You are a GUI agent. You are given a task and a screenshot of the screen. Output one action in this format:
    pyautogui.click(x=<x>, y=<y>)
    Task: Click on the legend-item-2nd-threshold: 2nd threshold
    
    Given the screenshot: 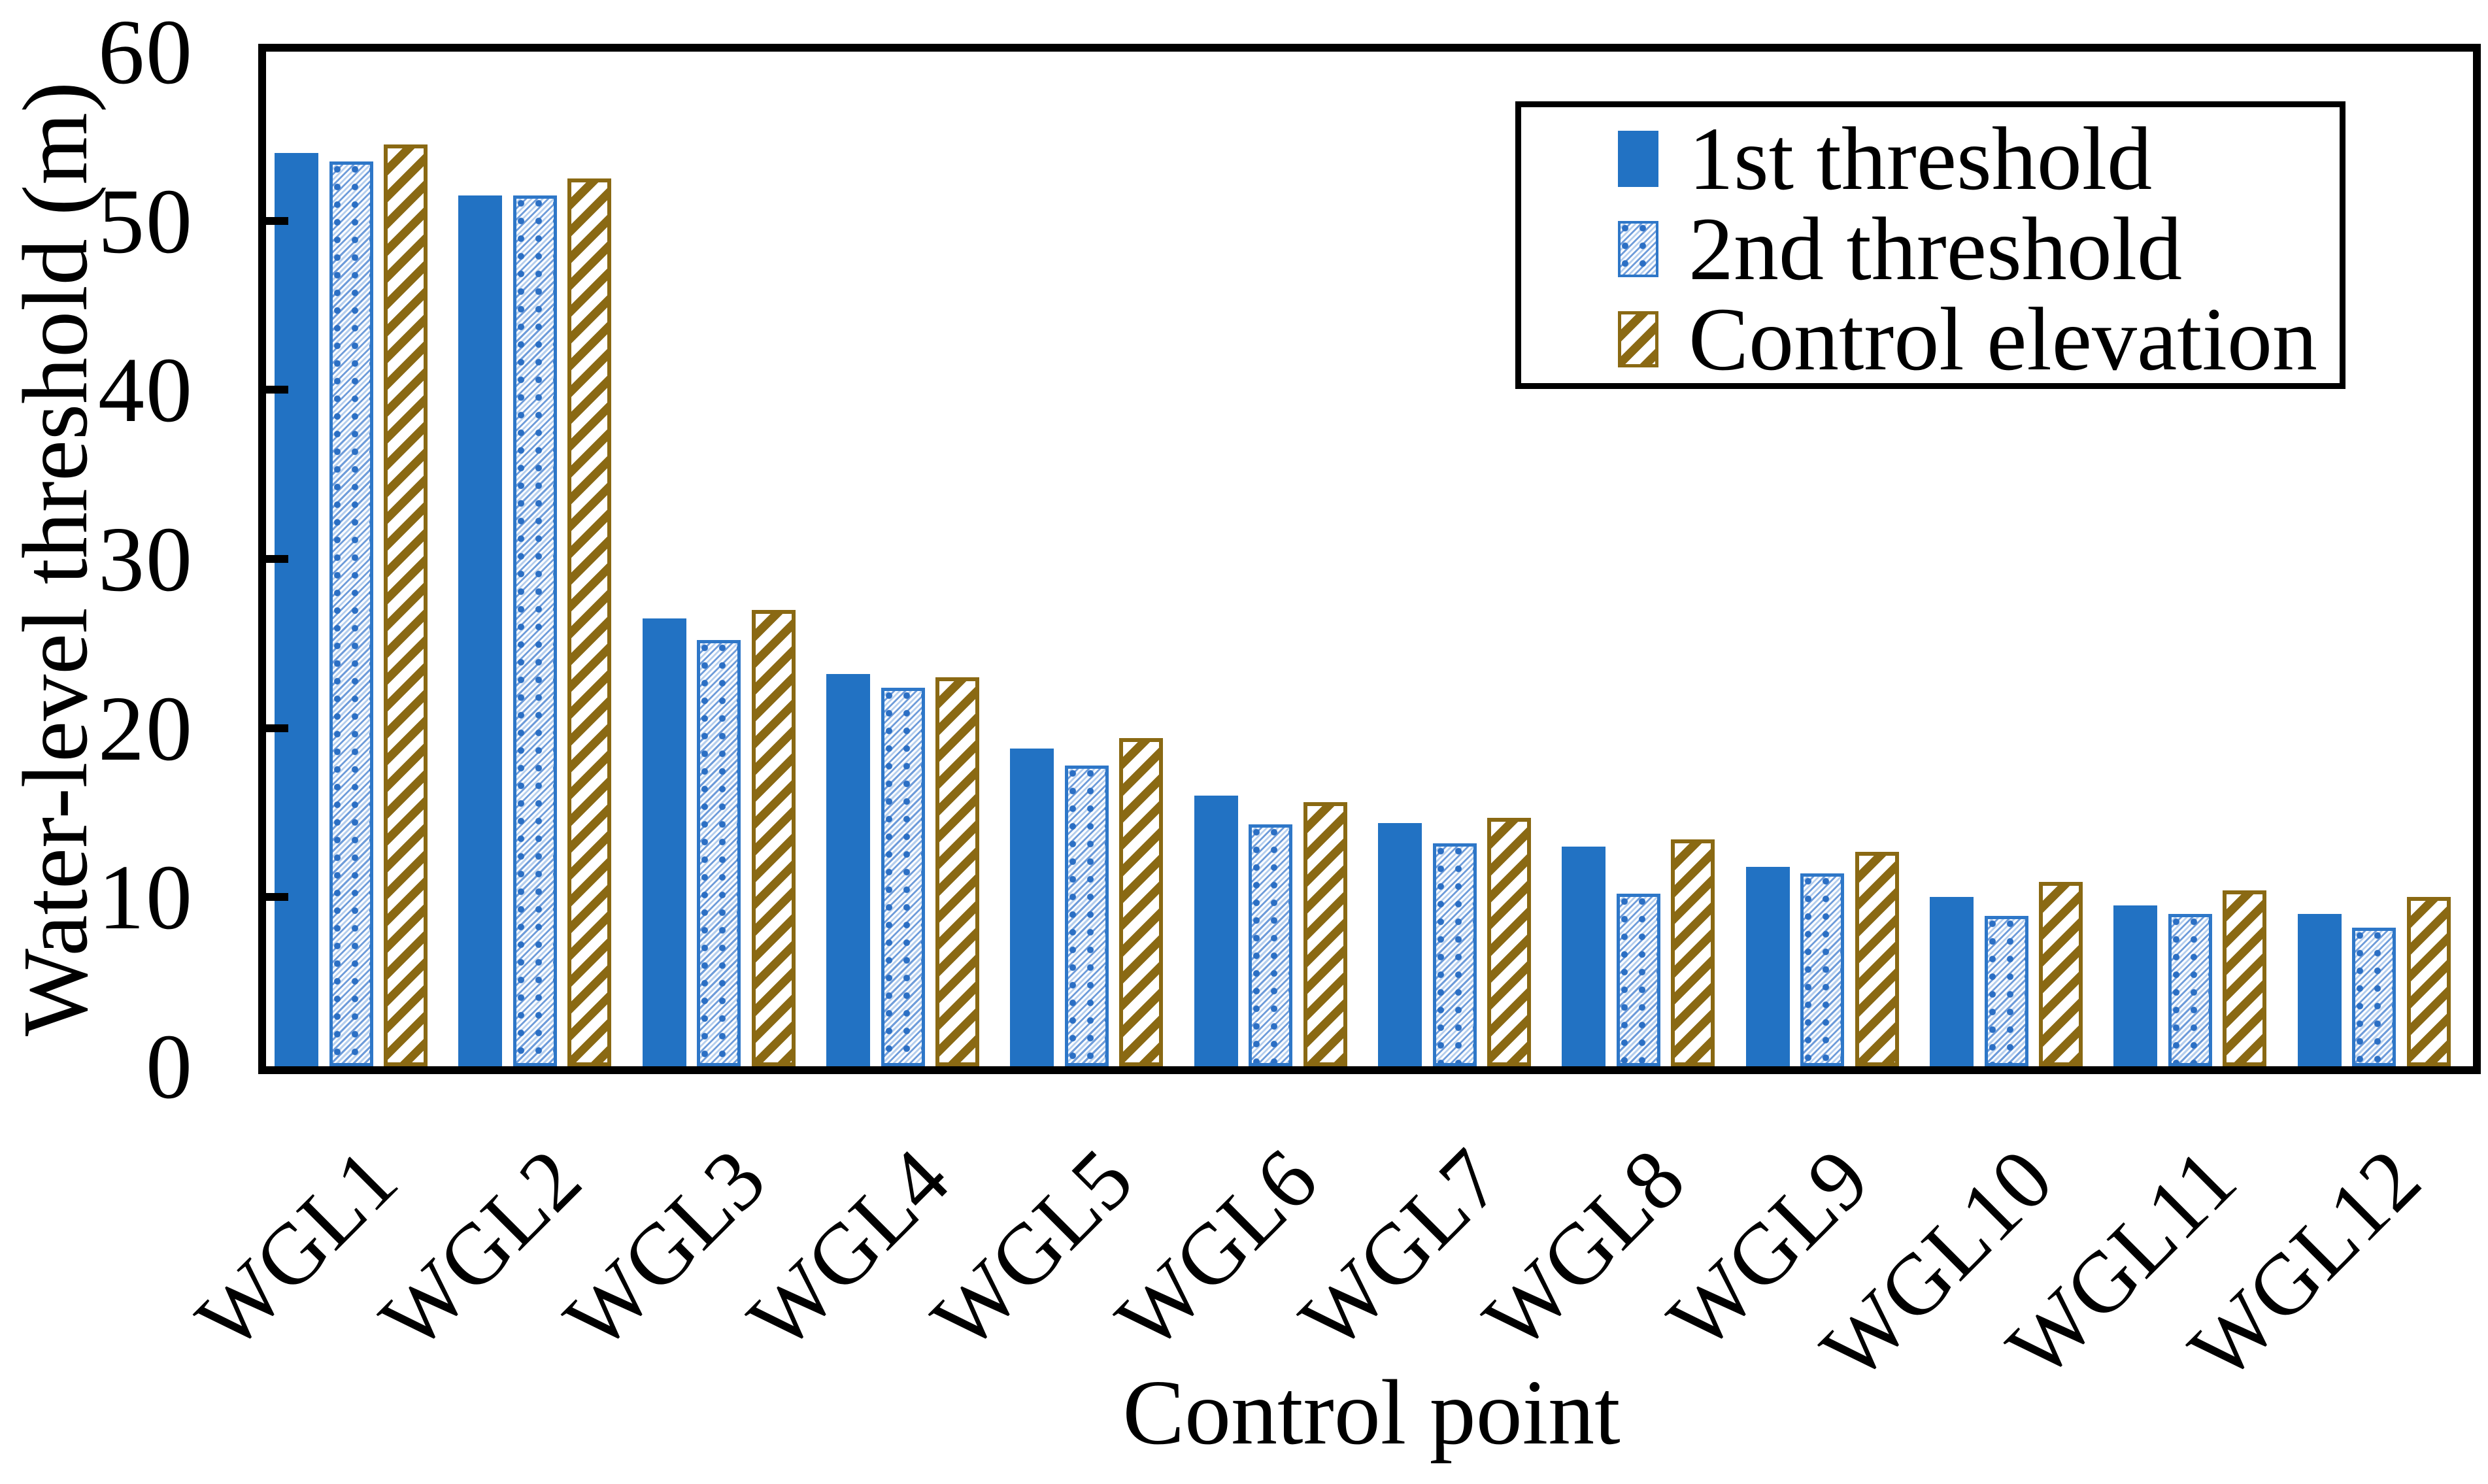 What is the action you would take?
    pyautogui.click(x=1931, y=249)
    